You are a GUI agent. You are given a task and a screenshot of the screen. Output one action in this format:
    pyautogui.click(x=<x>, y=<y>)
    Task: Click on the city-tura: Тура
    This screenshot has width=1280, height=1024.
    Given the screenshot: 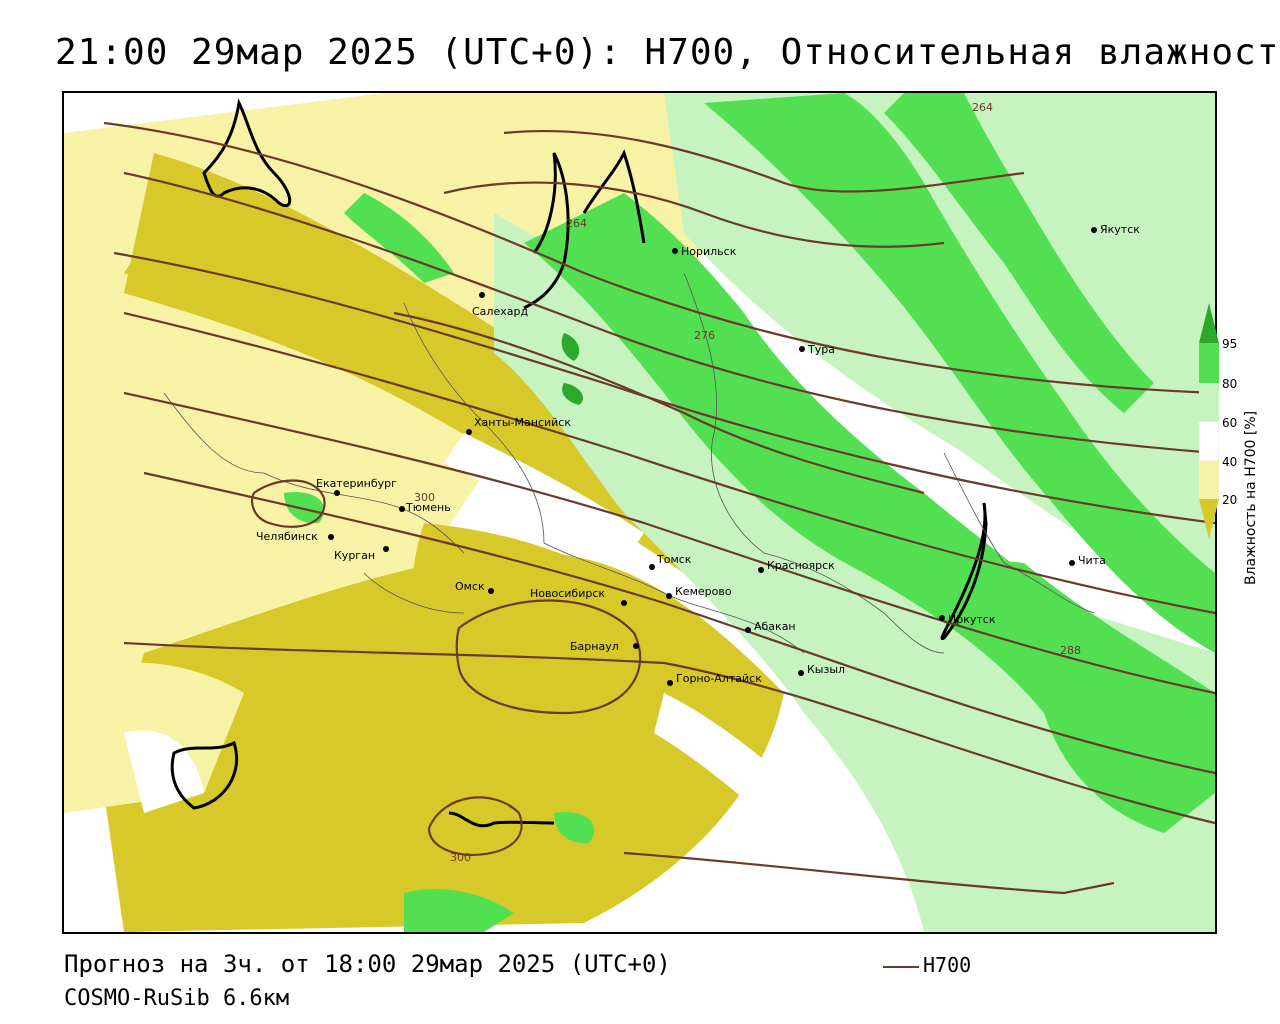 What is the action you would take?
    pyautogui.click(x=817, y=349)
    